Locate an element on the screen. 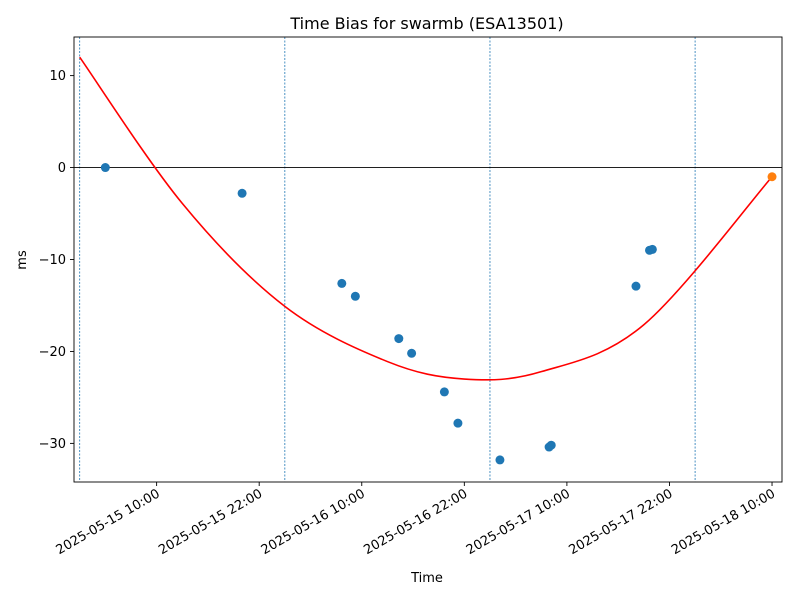 This screenshot has height=600, width=800. y-tick-label: −20 is located at coordinates (52, 352).